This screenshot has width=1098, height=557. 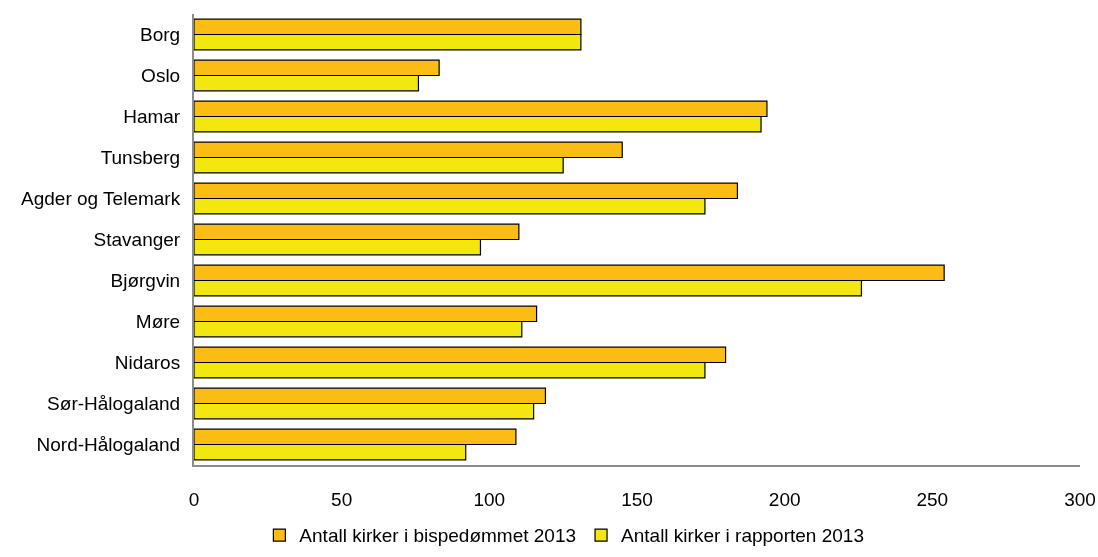 What do you see at coordinates (114, 404) in the screenshot?
I see `y-tick-label: Sør-Hålogaland` at bounding box center [114, 404].